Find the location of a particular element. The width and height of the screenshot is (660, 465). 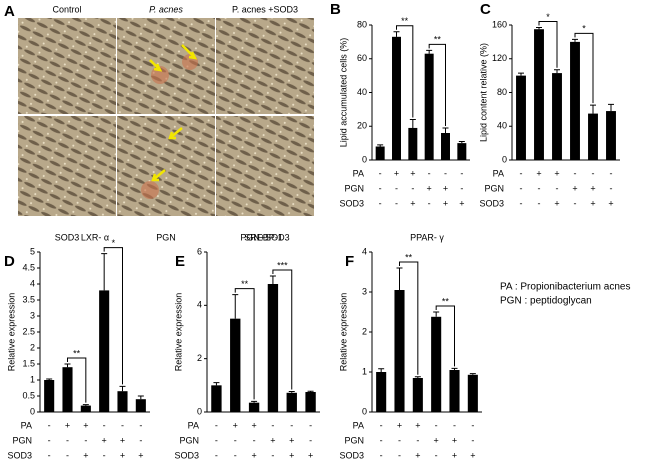

chart-title: LXR- α is located at coordinates (95, 237).